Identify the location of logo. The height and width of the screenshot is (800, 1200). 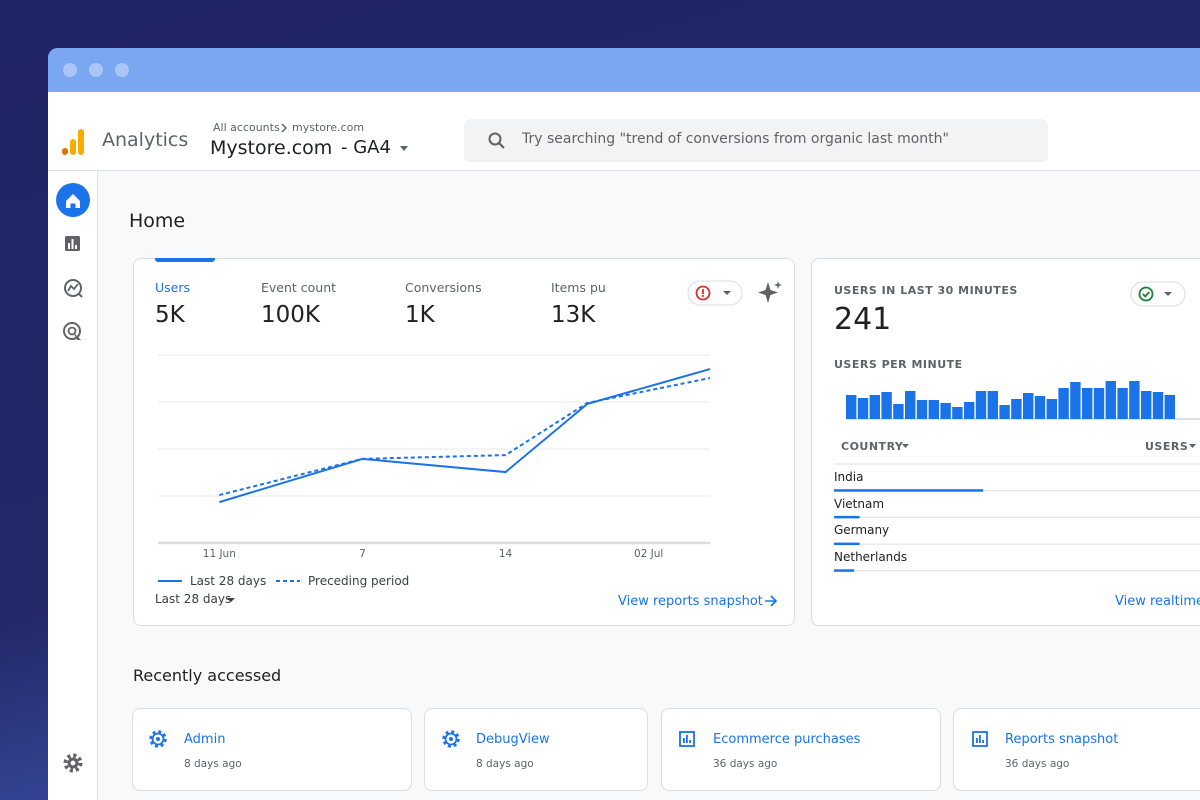
(73, 142).